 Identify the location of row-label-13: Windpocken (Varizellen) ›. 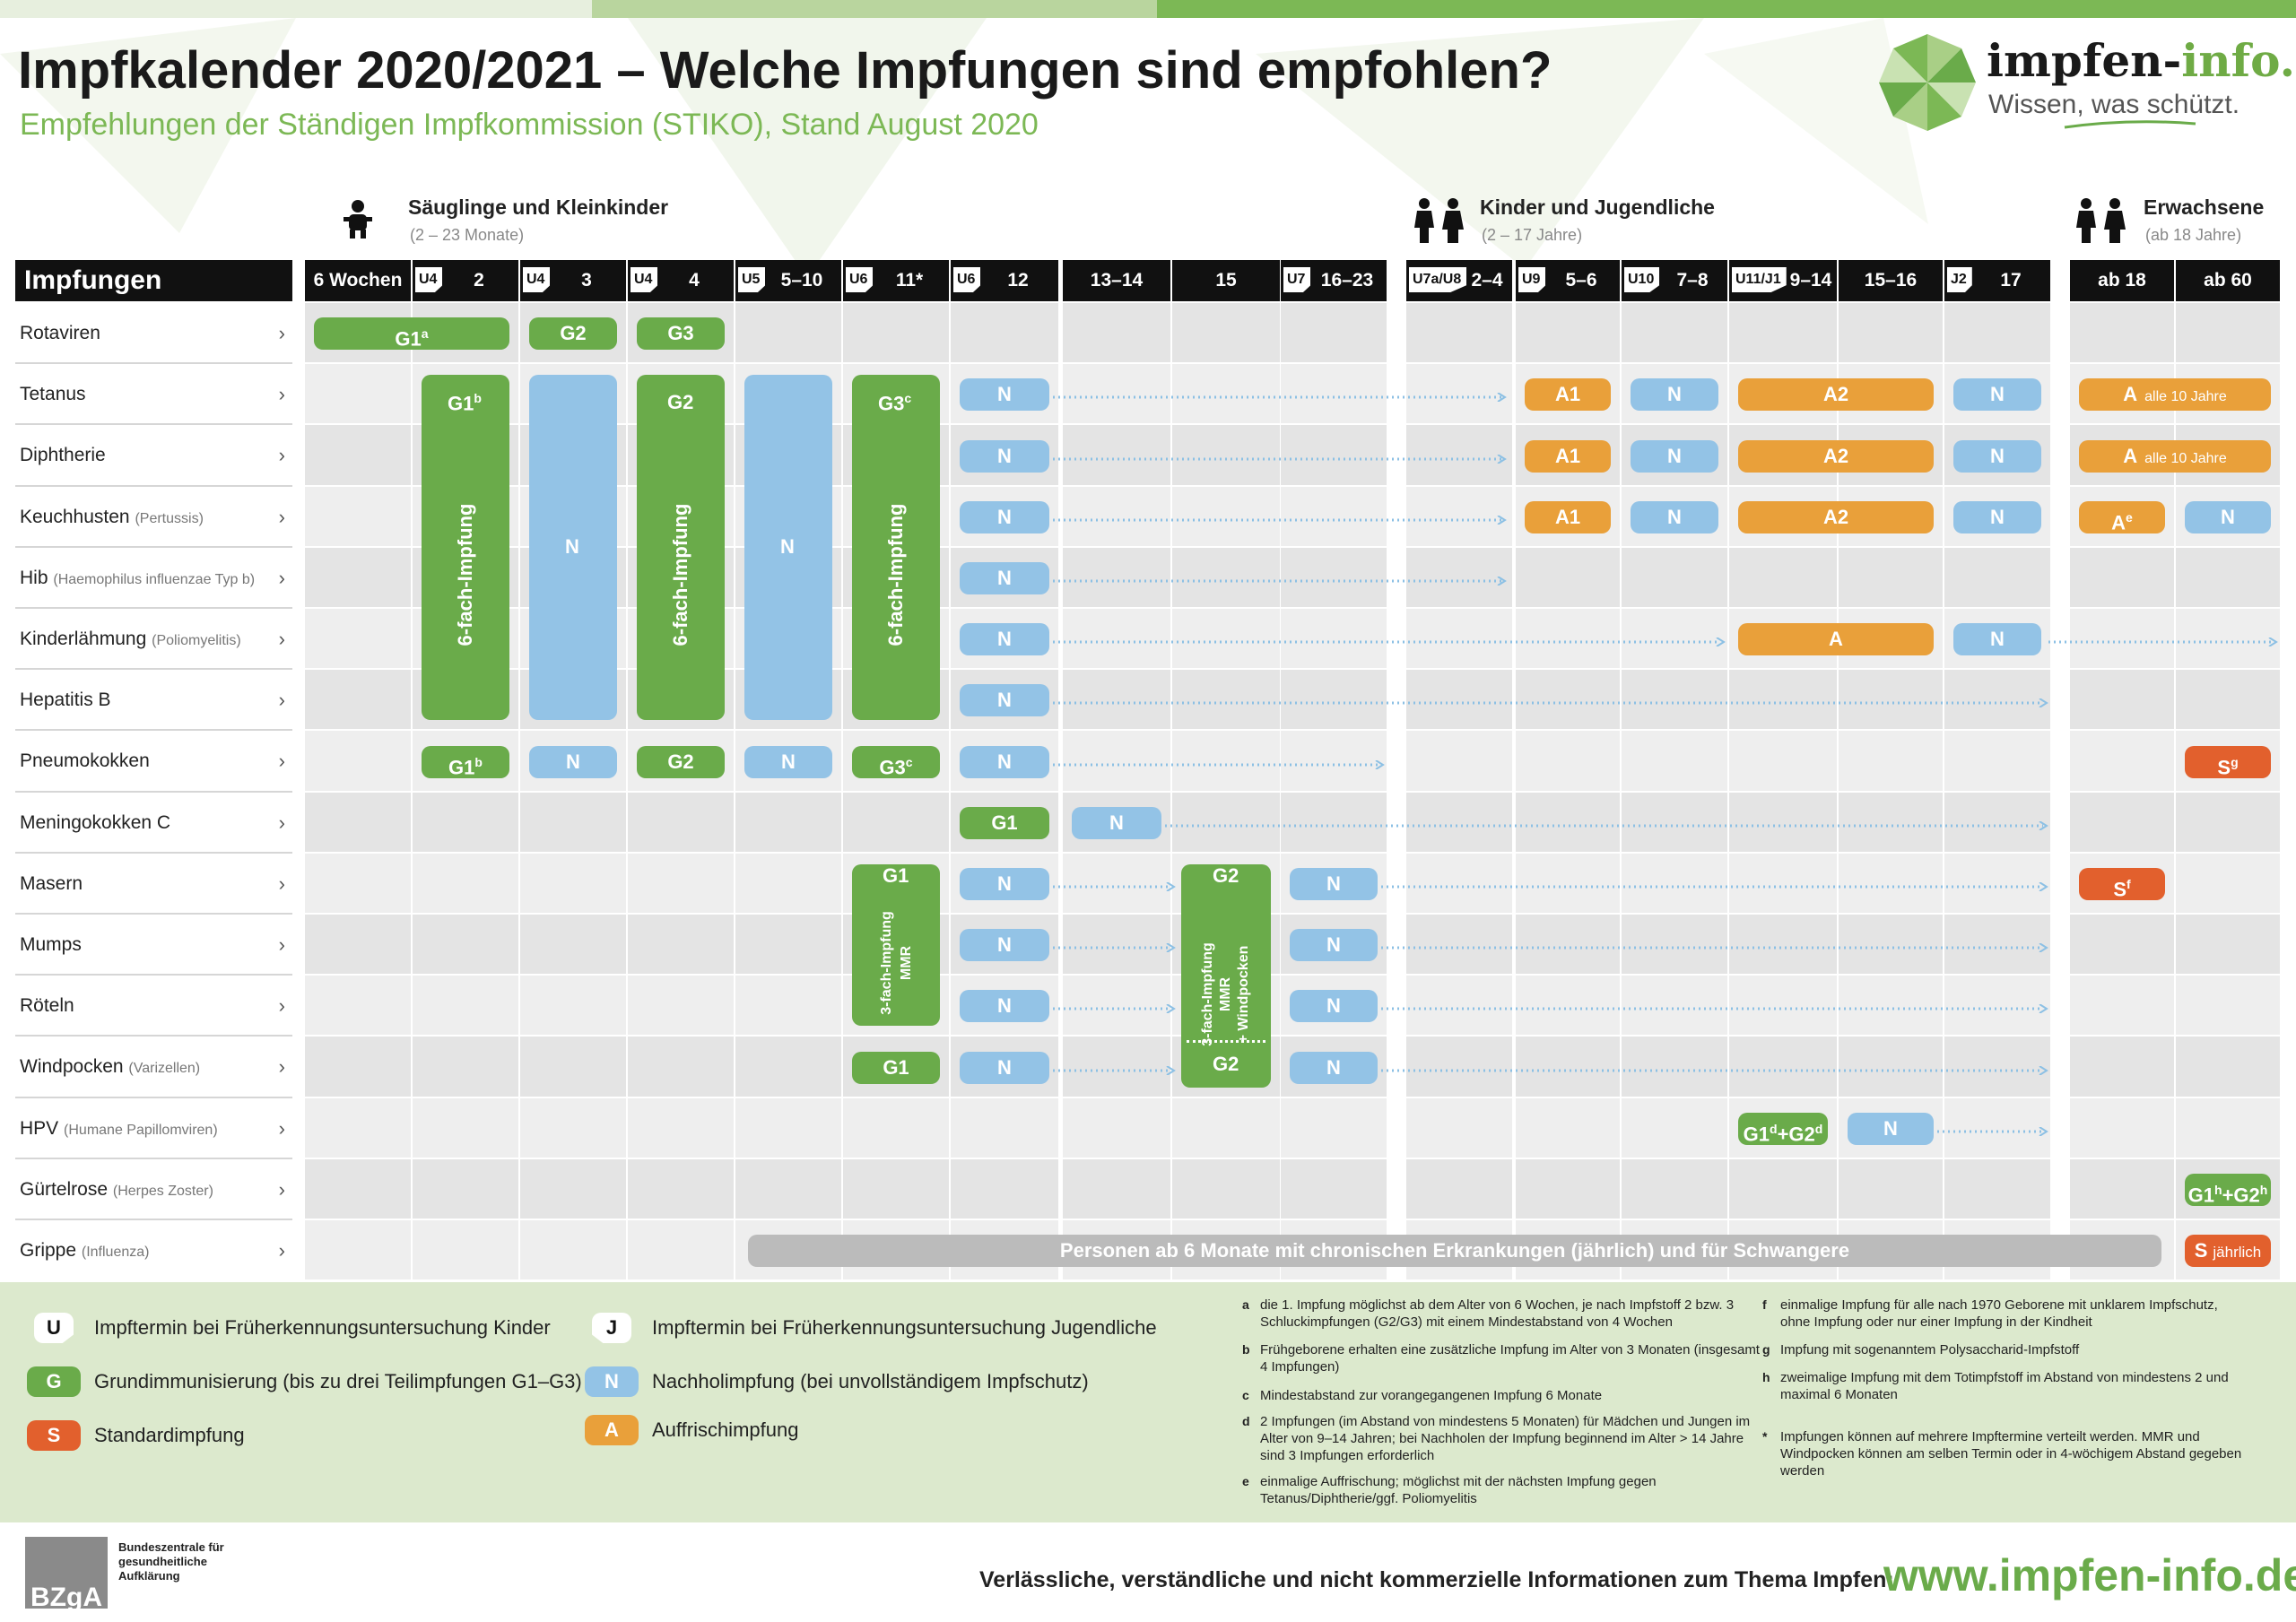
(154, 1063).